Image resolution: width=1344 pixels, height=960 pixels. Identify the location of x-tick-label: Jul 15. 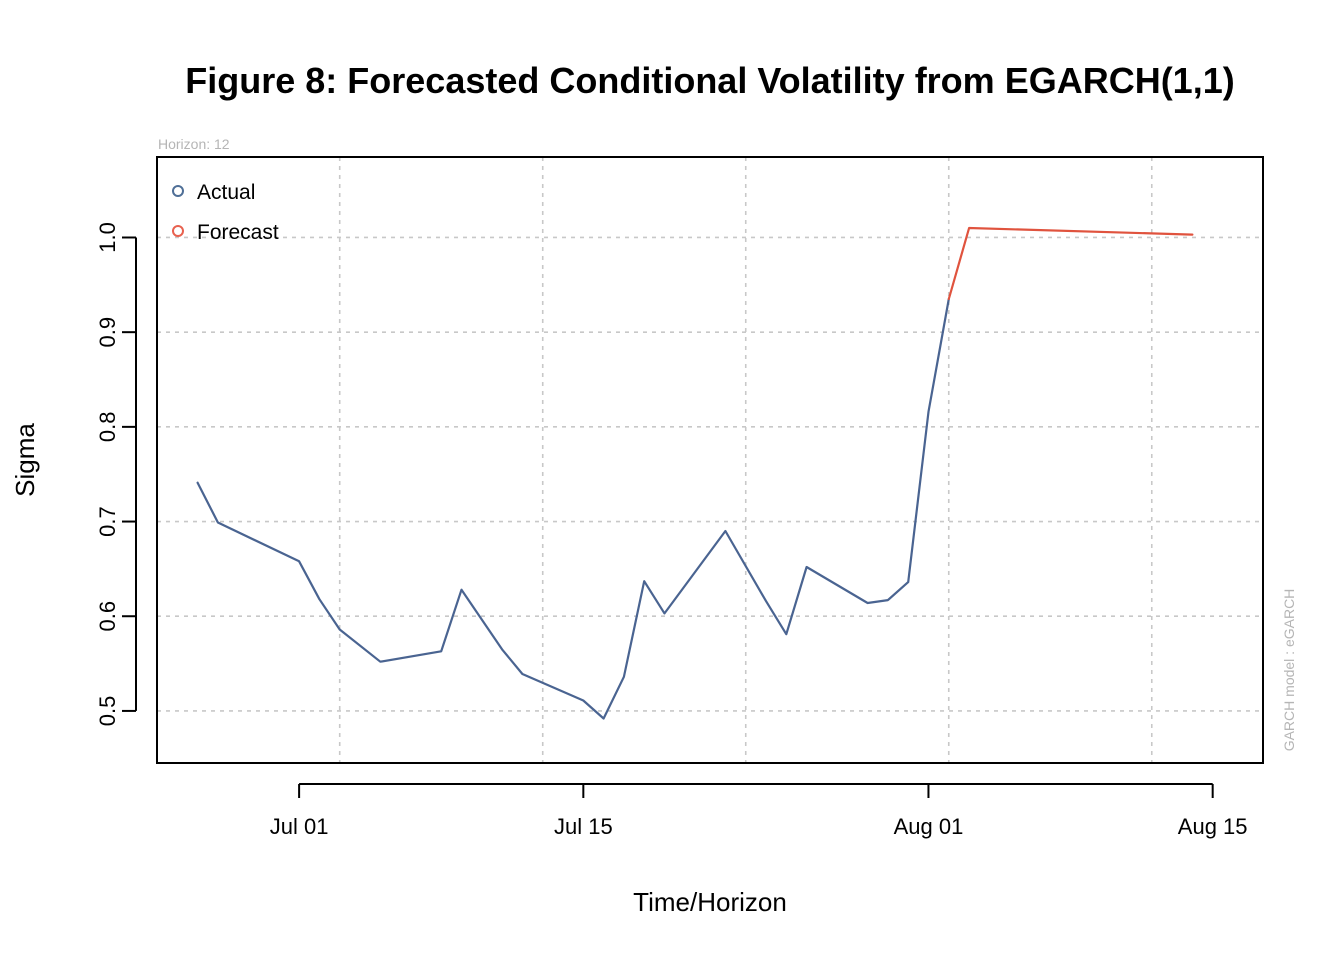
(583, 826).